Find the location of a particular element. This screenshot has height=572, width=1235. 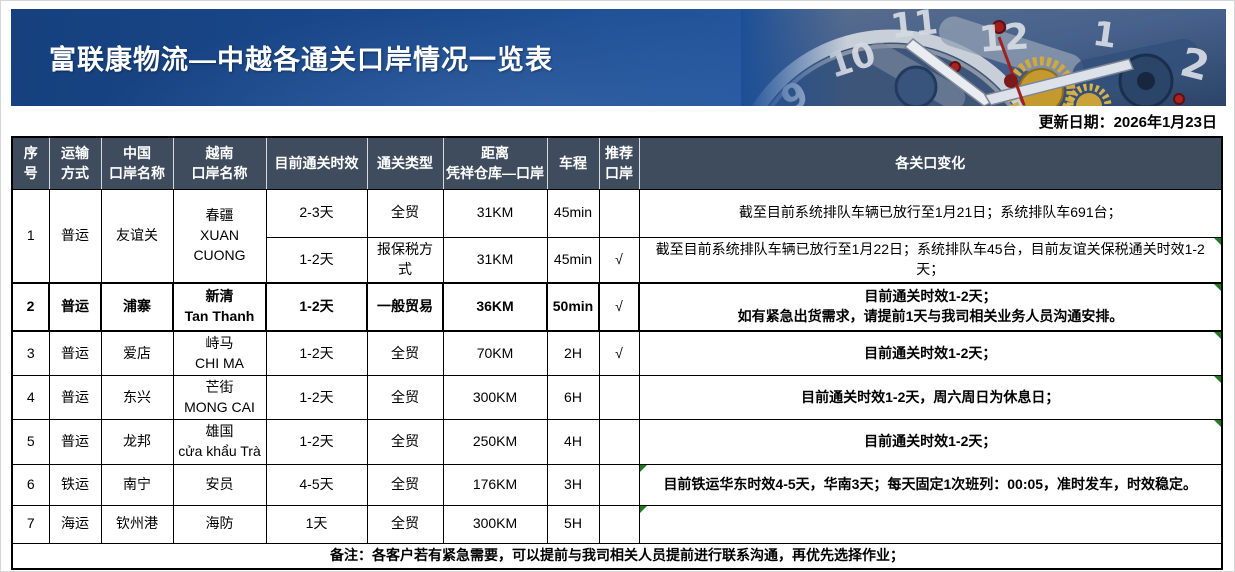

cell-drive: 2H is located at coordinates (573, 353).